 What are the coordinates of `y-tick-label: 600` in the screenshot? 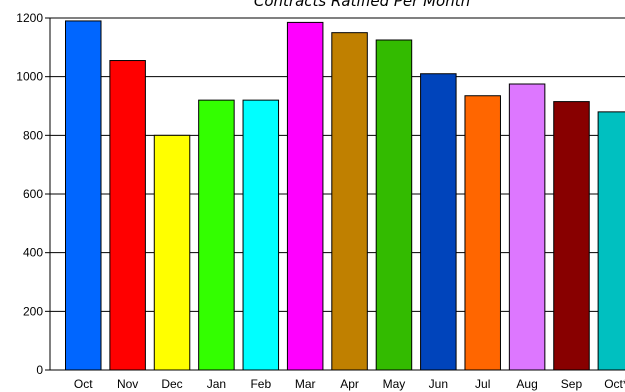 It's located at (33, 194).